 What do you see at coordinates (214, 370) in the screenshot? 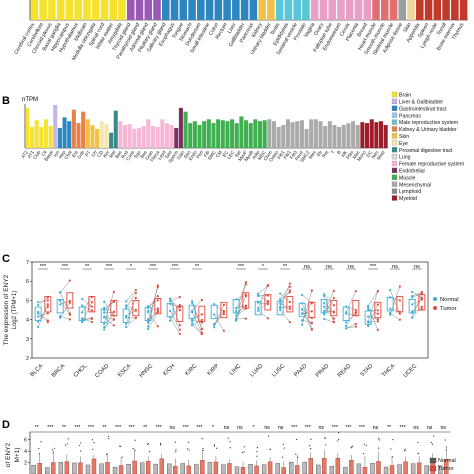
I see `panel-c-xtick-label: KIRP` at bounding box center [214, 370].